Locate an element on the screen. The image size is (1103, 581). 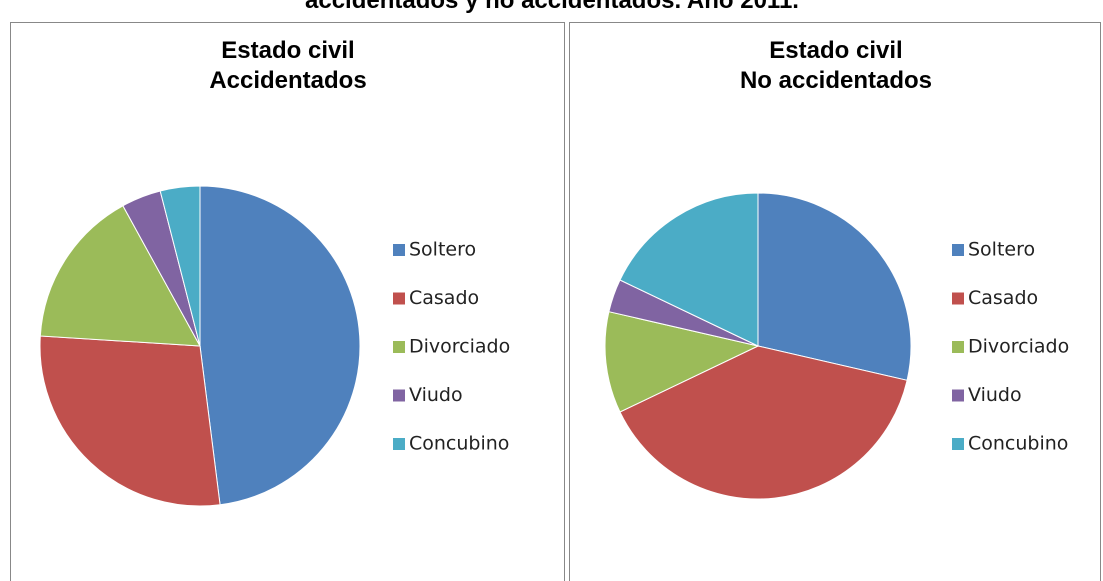
chart-title: Accidentados is located at coordinates (287, 80).